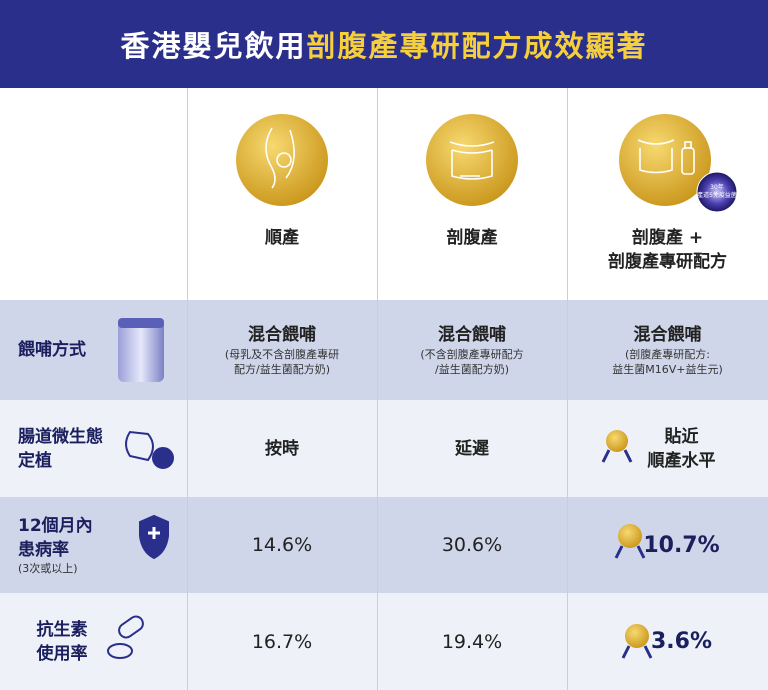  What do you see at coordinates (43, 550) in the screenshot?
I see `row-label-line: 患病率` at bounding box center [43, 550].